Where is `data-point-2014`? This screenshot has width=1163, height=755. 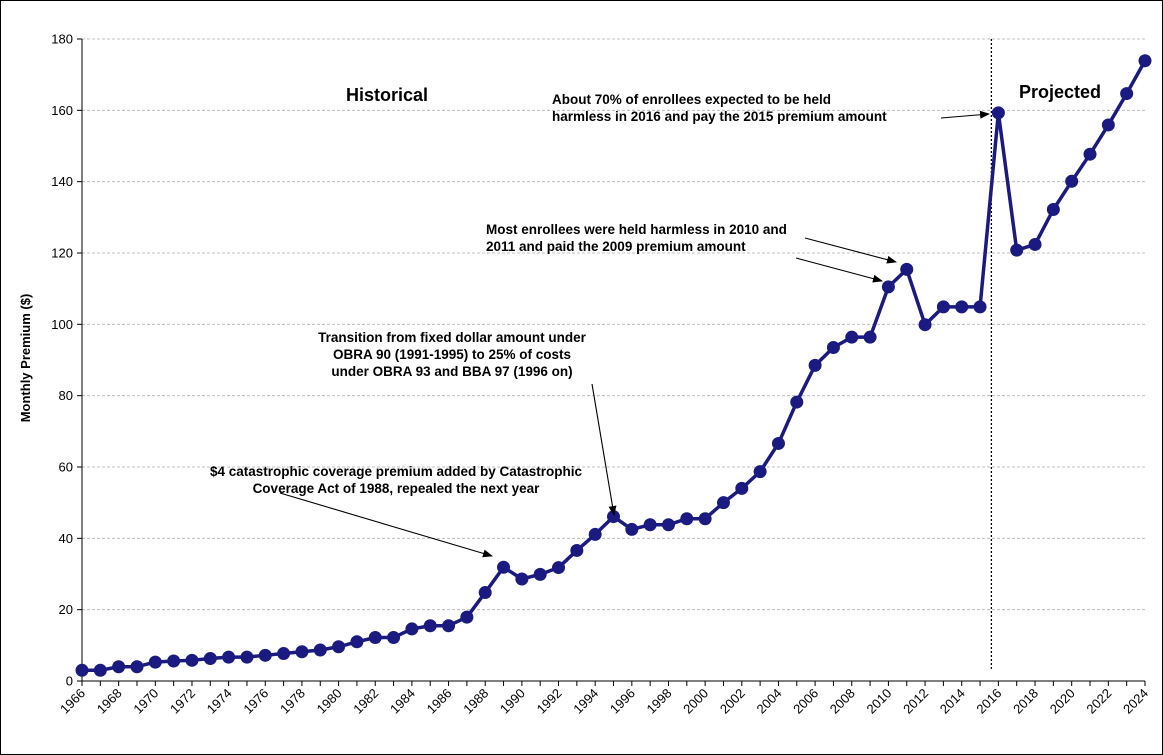
data-point-2014 is located at coordinates (962, 307).